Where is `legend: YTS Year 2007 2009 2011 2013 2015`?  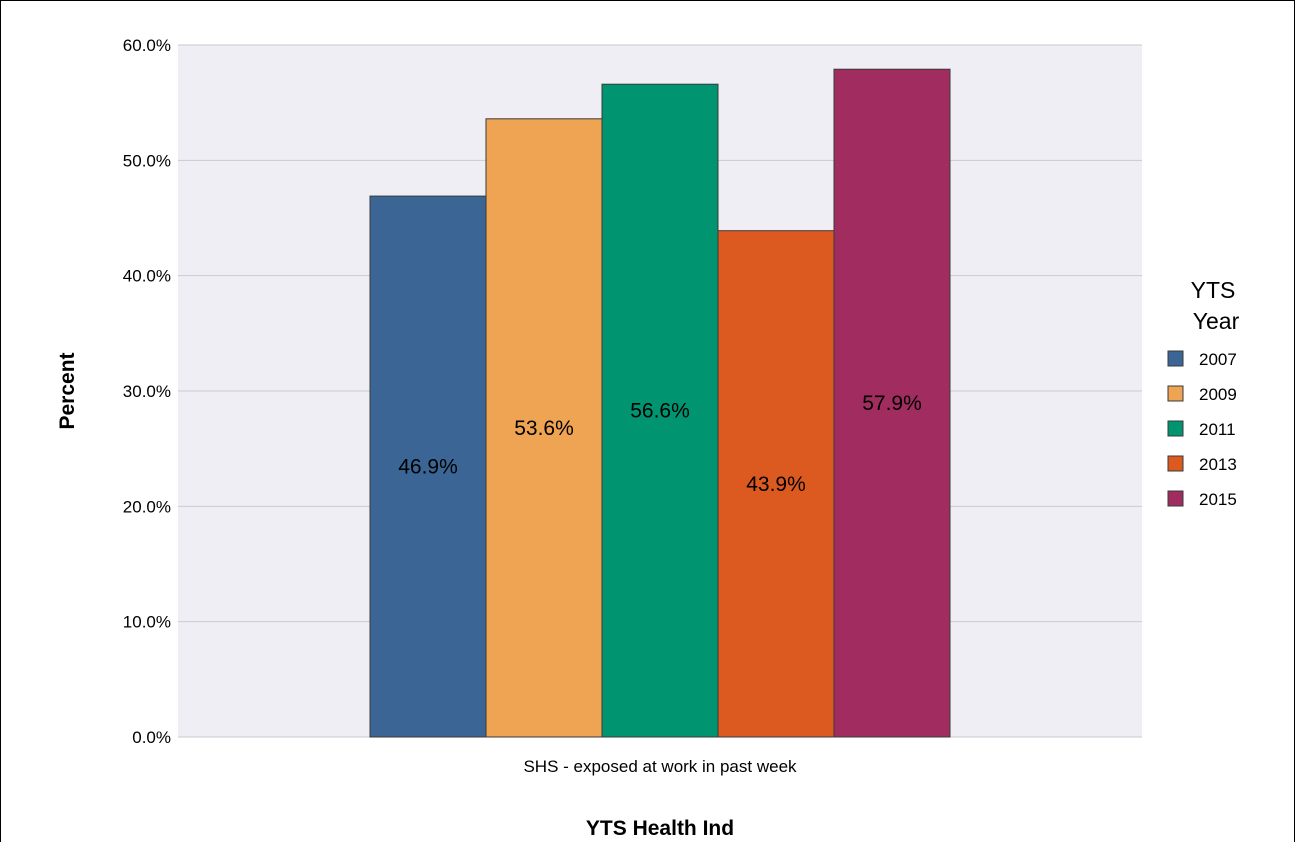 legend: YTS Year 2007 2009 2011 2013 2015 is located at coordinates (1203, 393).